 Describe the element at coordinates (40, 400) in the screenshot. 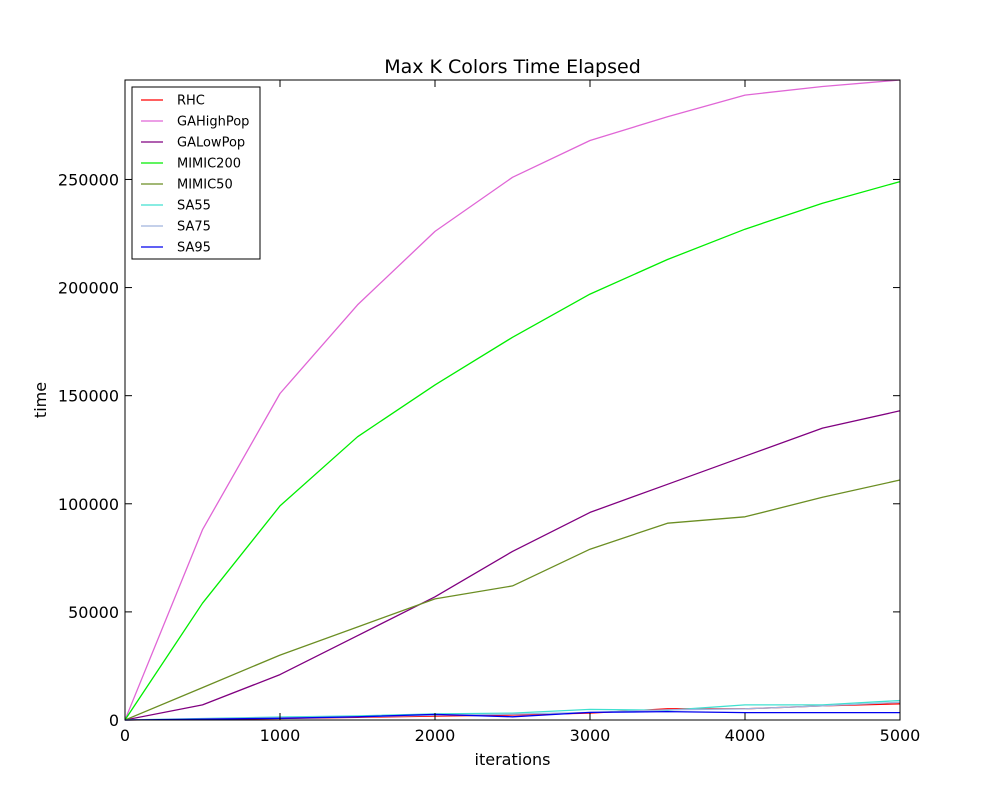

I see `y-axis-label: time` at that location.